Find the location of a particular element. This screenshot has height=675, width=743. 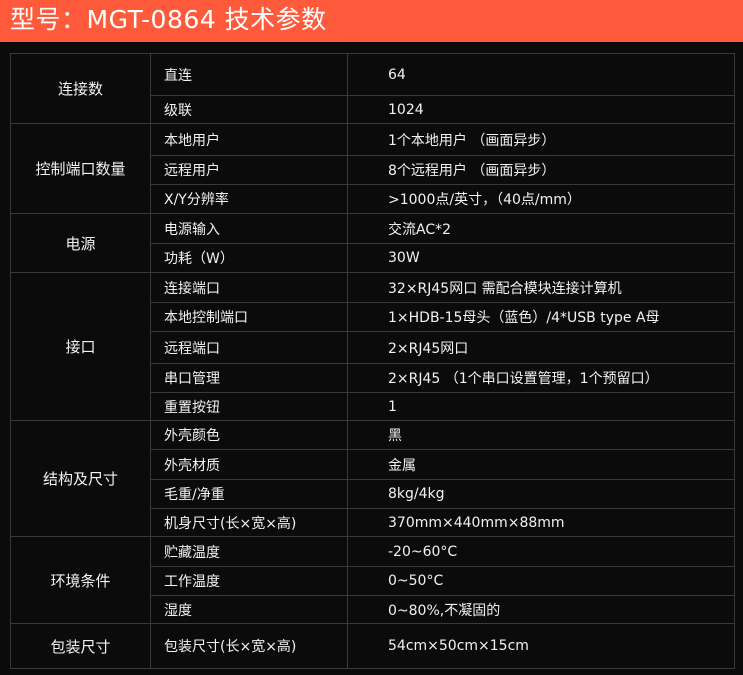

spec-key: 本地控制端口 is located at coordinates (249, 317).